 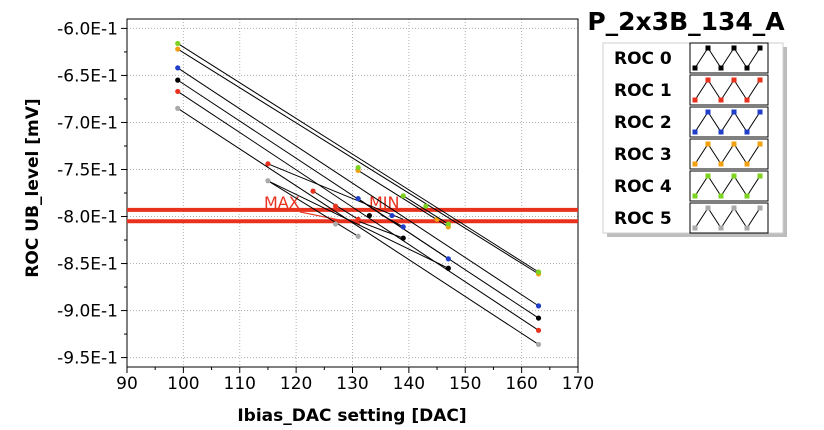 What do you see at coordinates (127, 384) in the screenshot?
I see `x-tick-label: 90` at bounding box center [127, 384].